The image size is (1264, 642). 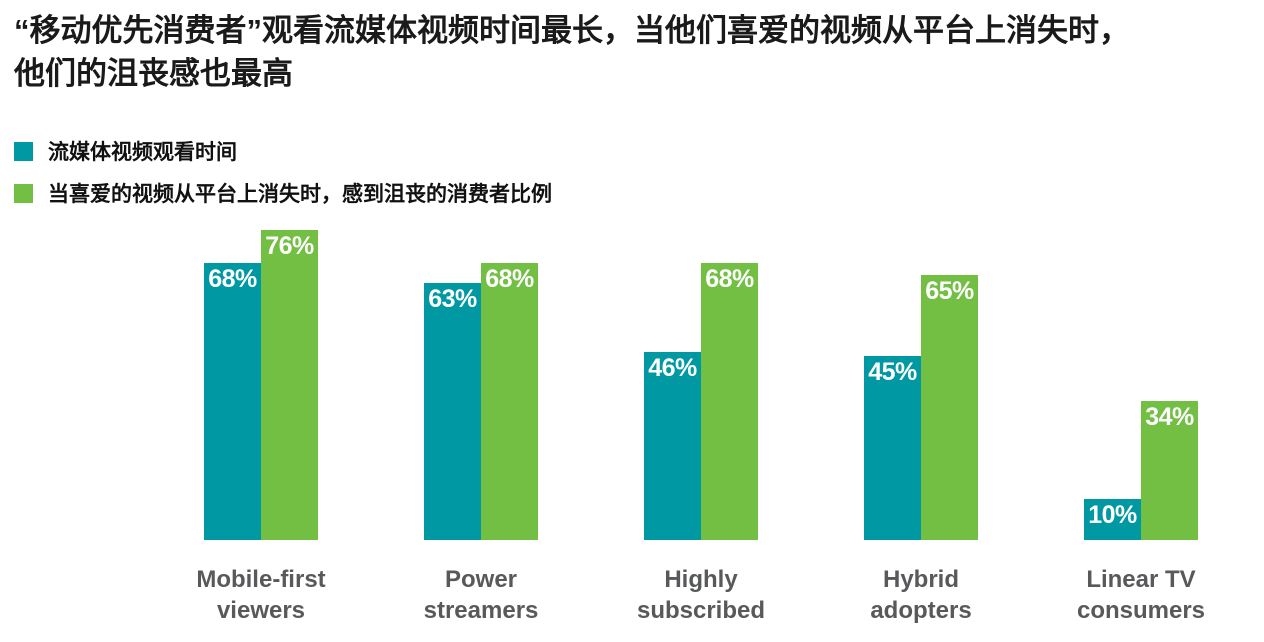 I want to click on bar-value-label: 63%, so click(x=452, y=299).